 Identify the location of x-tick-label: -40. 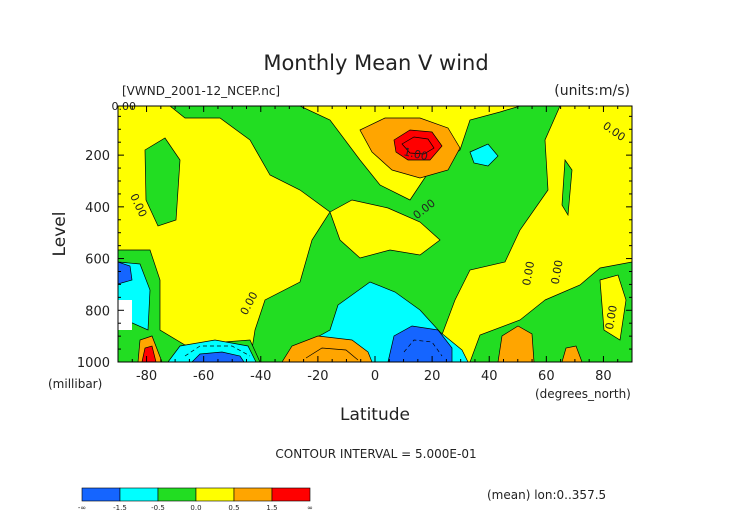
(260, 376).